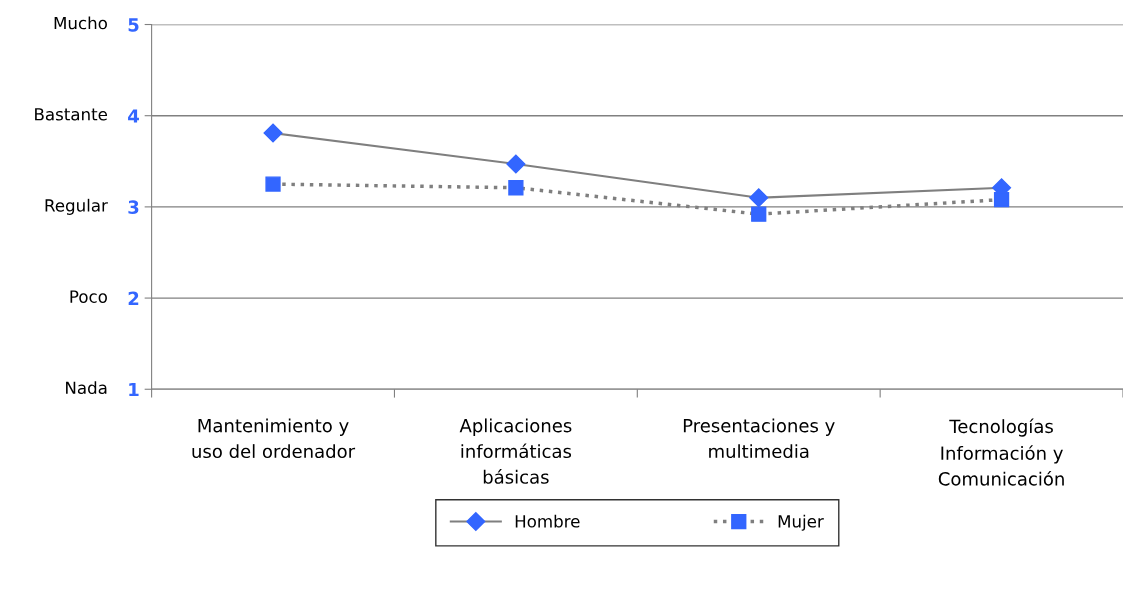 The image size is (1123, 613). Describe the element at coordinates (71, 114) in the screenshot. I see `text: Bastante` at that location.